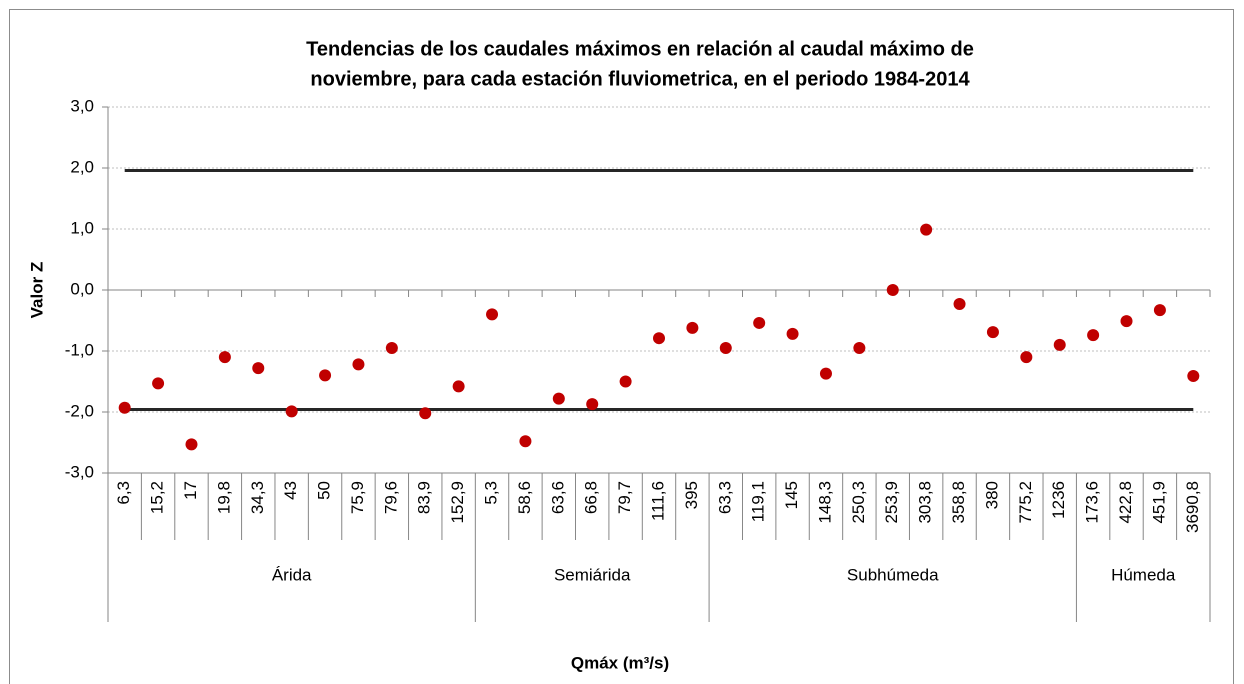 This screenshot has height=684, width=1244. What do you see at coordinates (1058, 500) in the screenshot?
I see `x-tick-label: 1236` at bounding box center [1058, 500].